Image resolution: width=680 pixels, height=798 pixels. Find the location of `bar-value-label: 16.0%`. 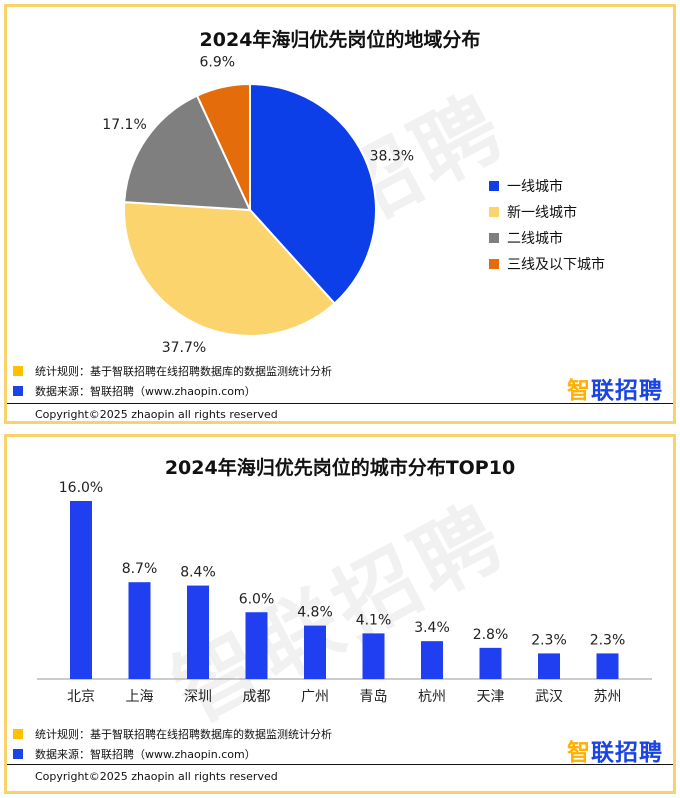

bar-value-label: 16.0% is located at coordinates (81, 488).